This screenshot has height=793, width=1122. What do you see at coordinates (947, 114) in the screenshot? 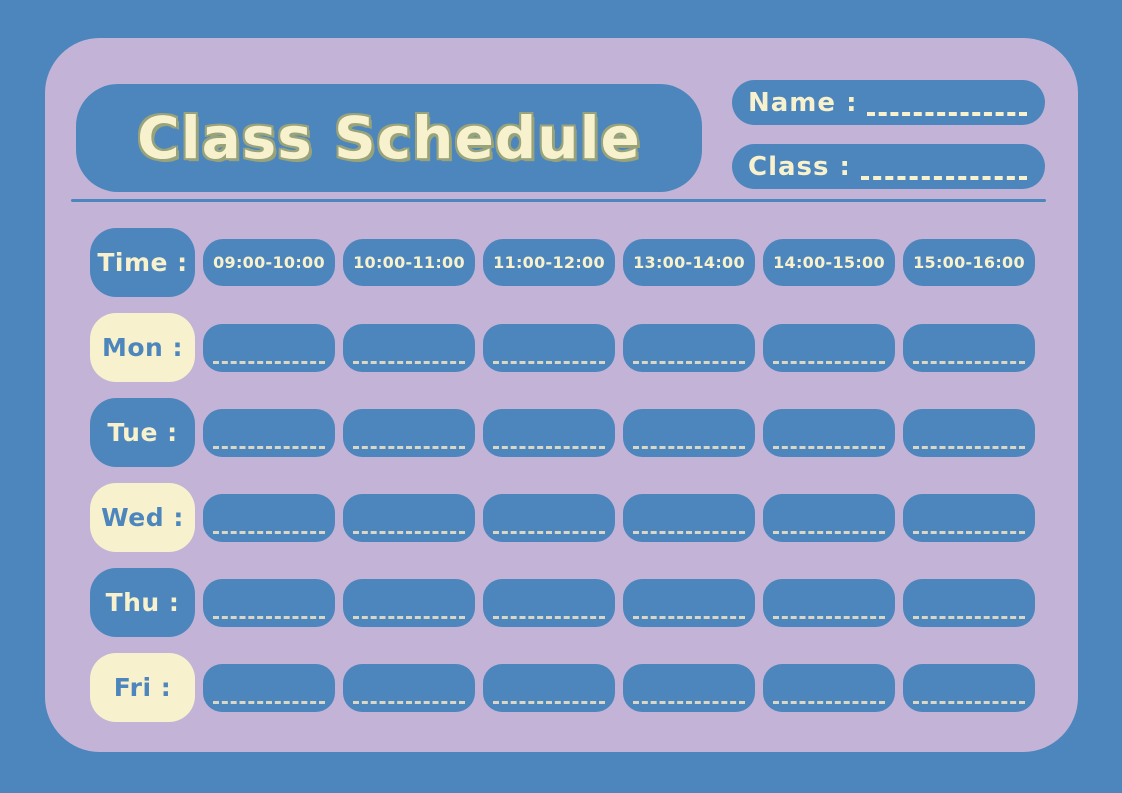
I see `name-input-line` at bounding box center [947, 114].